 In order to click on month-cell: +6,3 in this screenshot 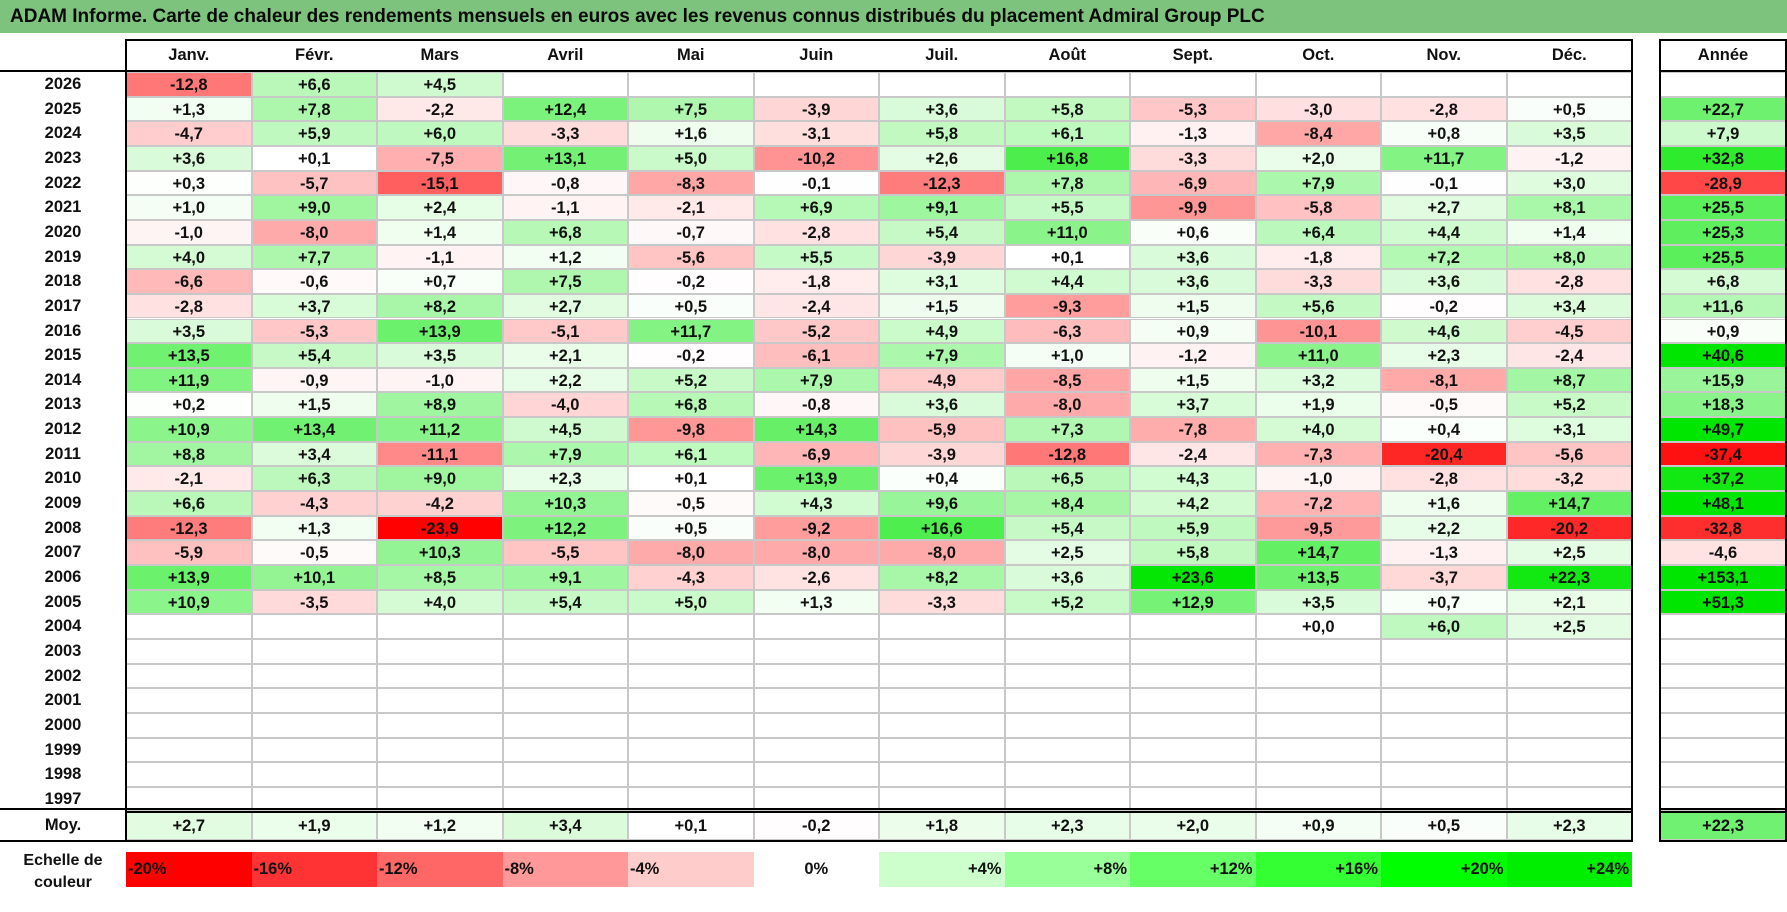, I will do `click(314, 479)`.